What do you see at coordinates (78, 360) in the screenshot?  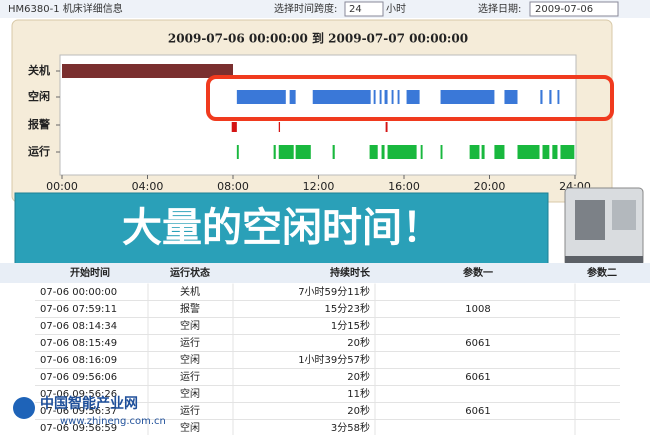 I see `table-cell: 07-06 08:16:09` at bounding box center [78, 360].